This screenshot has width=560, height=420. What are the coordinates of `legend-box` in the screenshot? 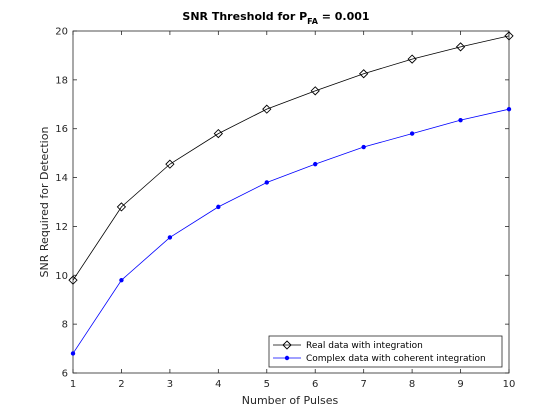 It's located at (385, 351).